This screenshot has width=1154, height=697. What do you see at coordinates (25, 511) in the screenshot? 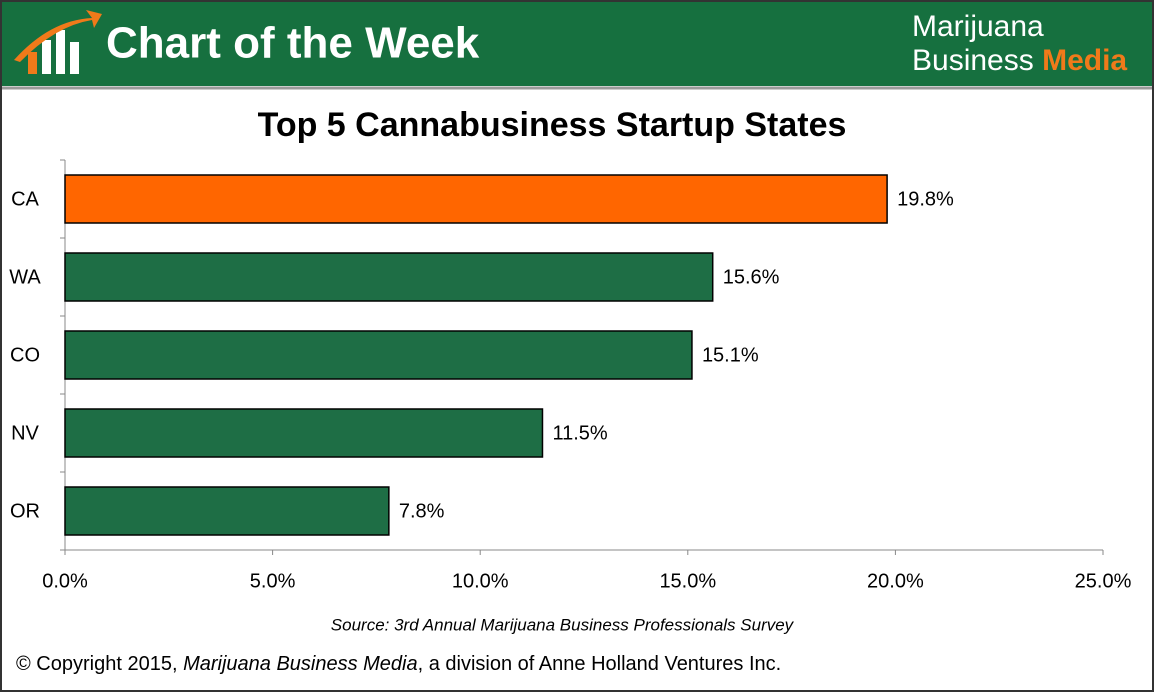
I see `y-tick-label: OR` at bounding box center [25, 511].